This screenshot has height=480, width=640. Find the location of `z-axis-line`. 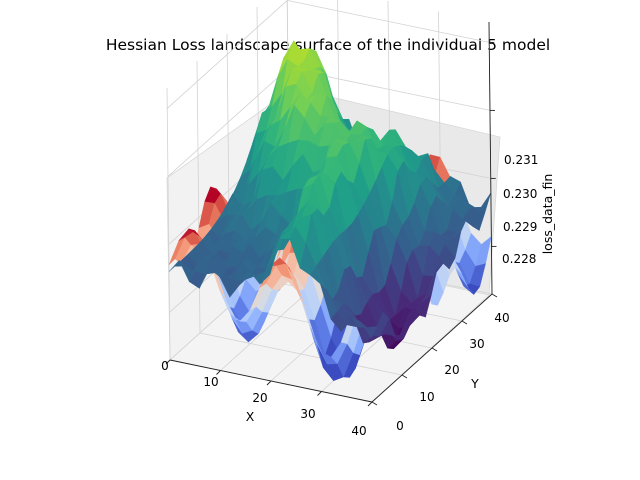

z-axis-line is located at coordinates (490, 158).